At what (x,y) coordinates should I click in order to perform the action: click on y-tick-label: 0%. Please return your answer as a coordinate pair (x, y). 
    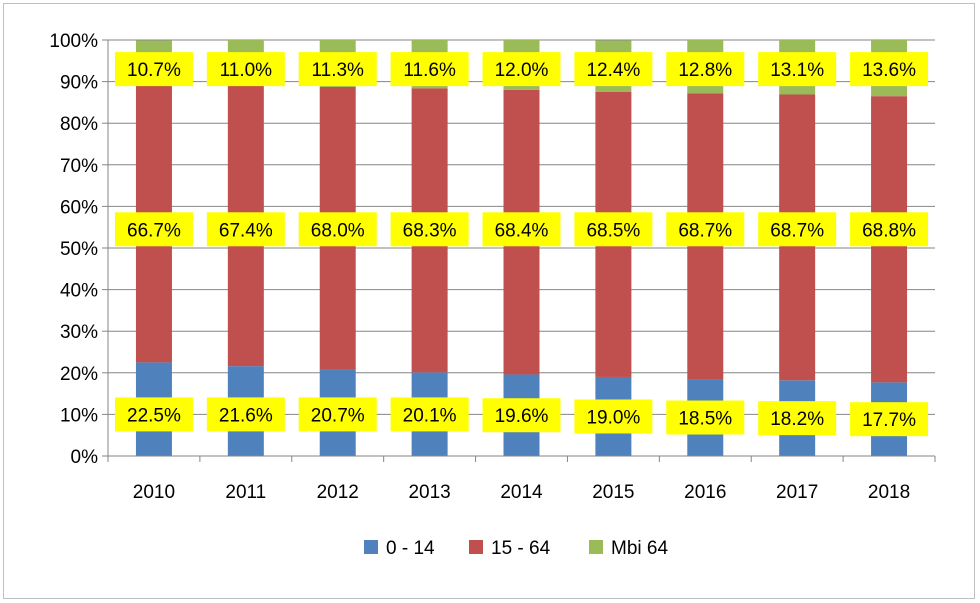
    Looking at the image, I should click on (85, 457).